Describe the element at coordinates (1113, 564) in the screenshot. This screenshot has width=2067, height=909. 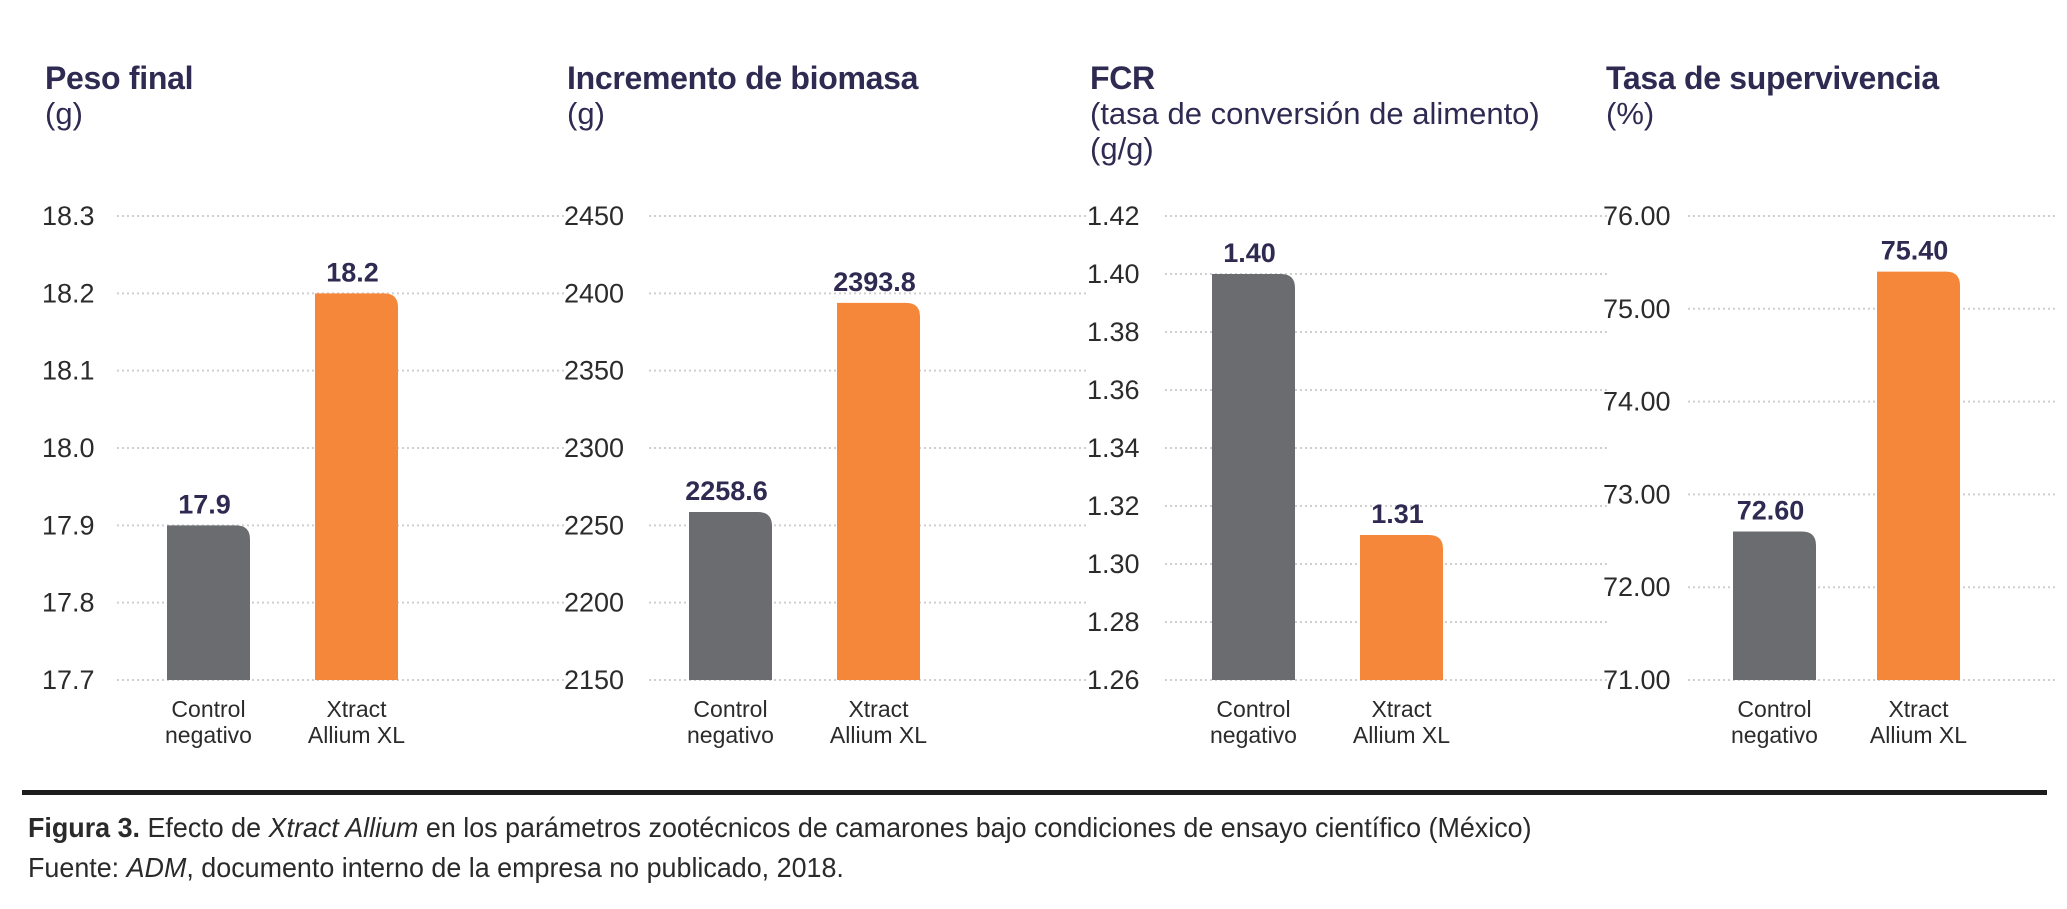
I see `y-tick-label: 1.30` at that location.